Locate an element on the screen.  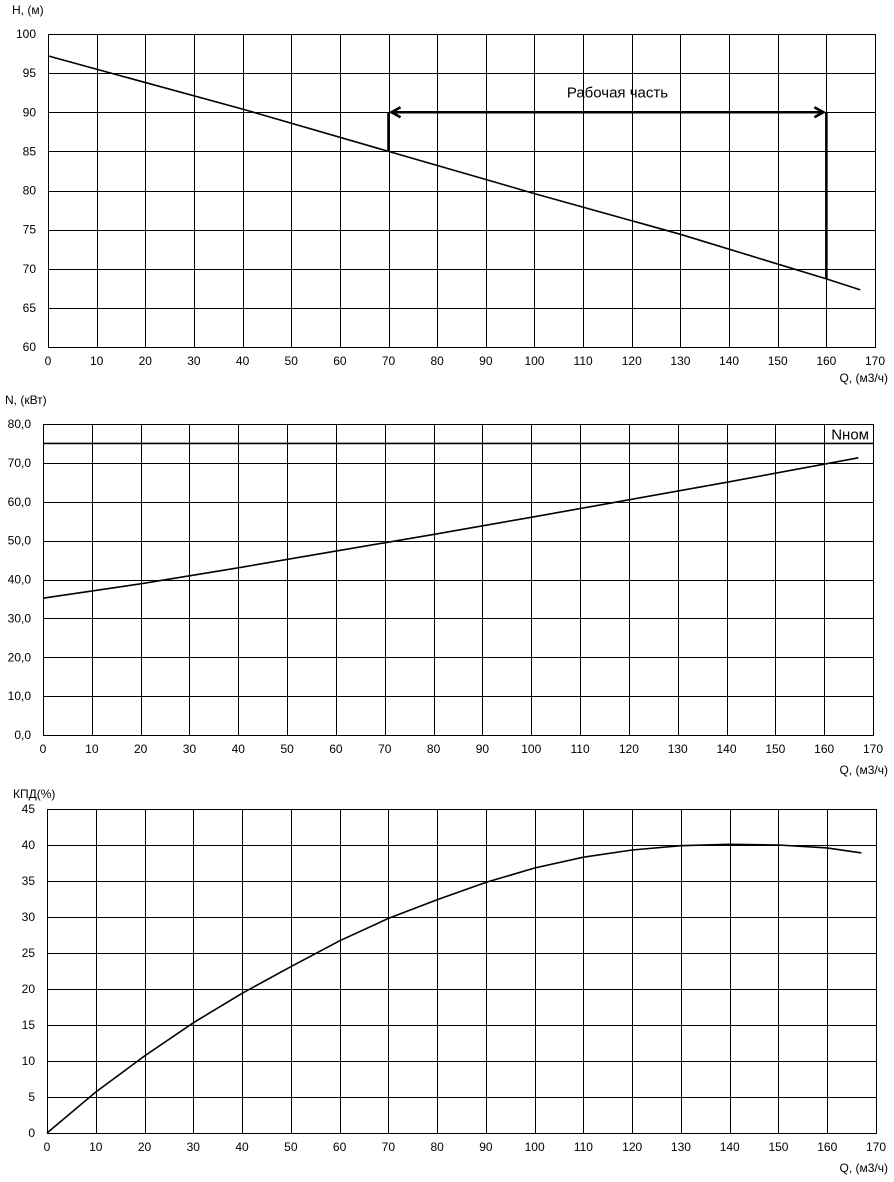
head-x-tick-170: 170 is located at coordinates (875, 361).